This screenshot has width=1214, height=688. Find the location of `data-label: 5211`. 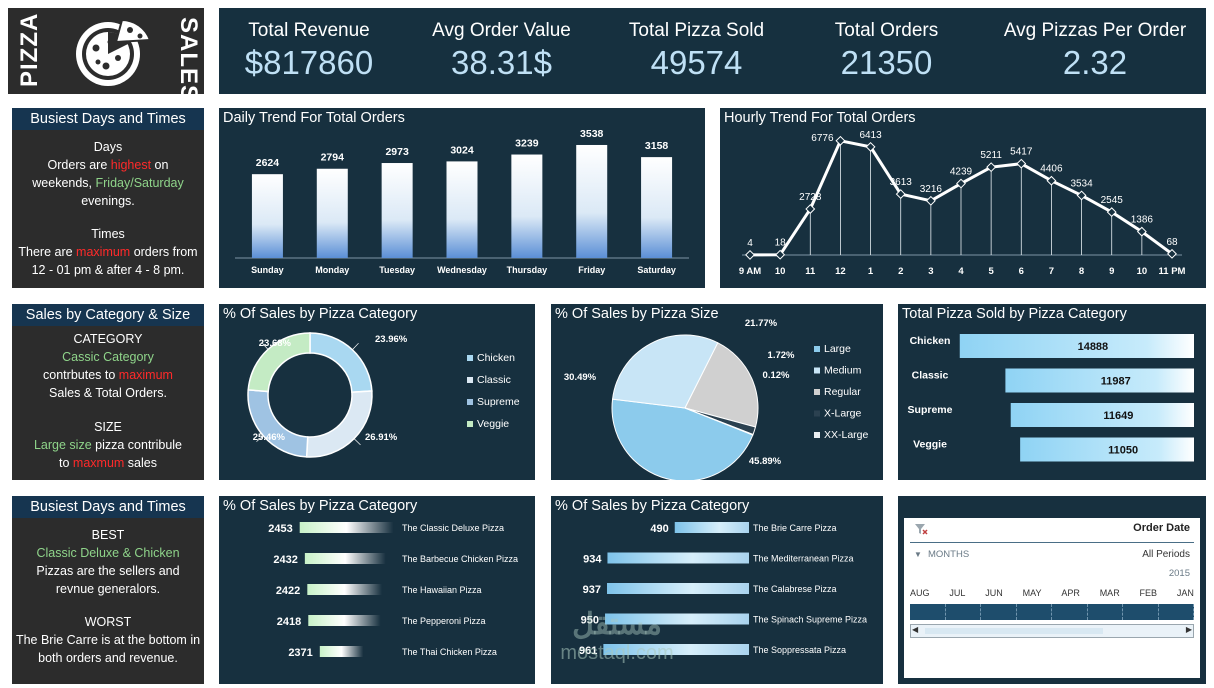

data-label: 5211 is located at coordinates (991, 155).